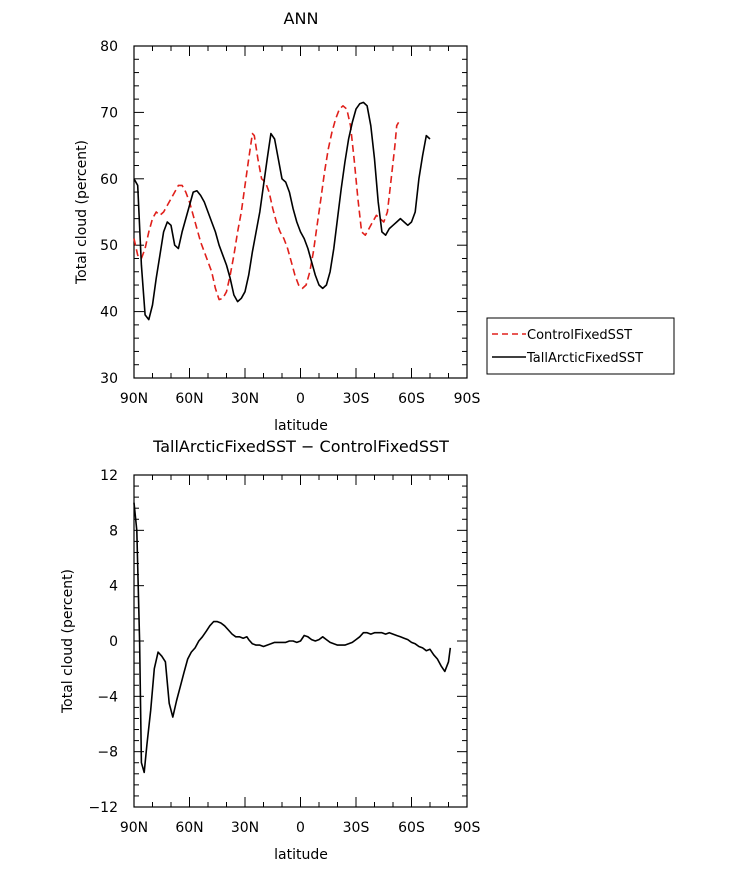 The height and width of the screenshot is (871, 733). Describe the element at coordinates (301, 18) in the screenshot. I see `top-panel-title: ANN` at that location.